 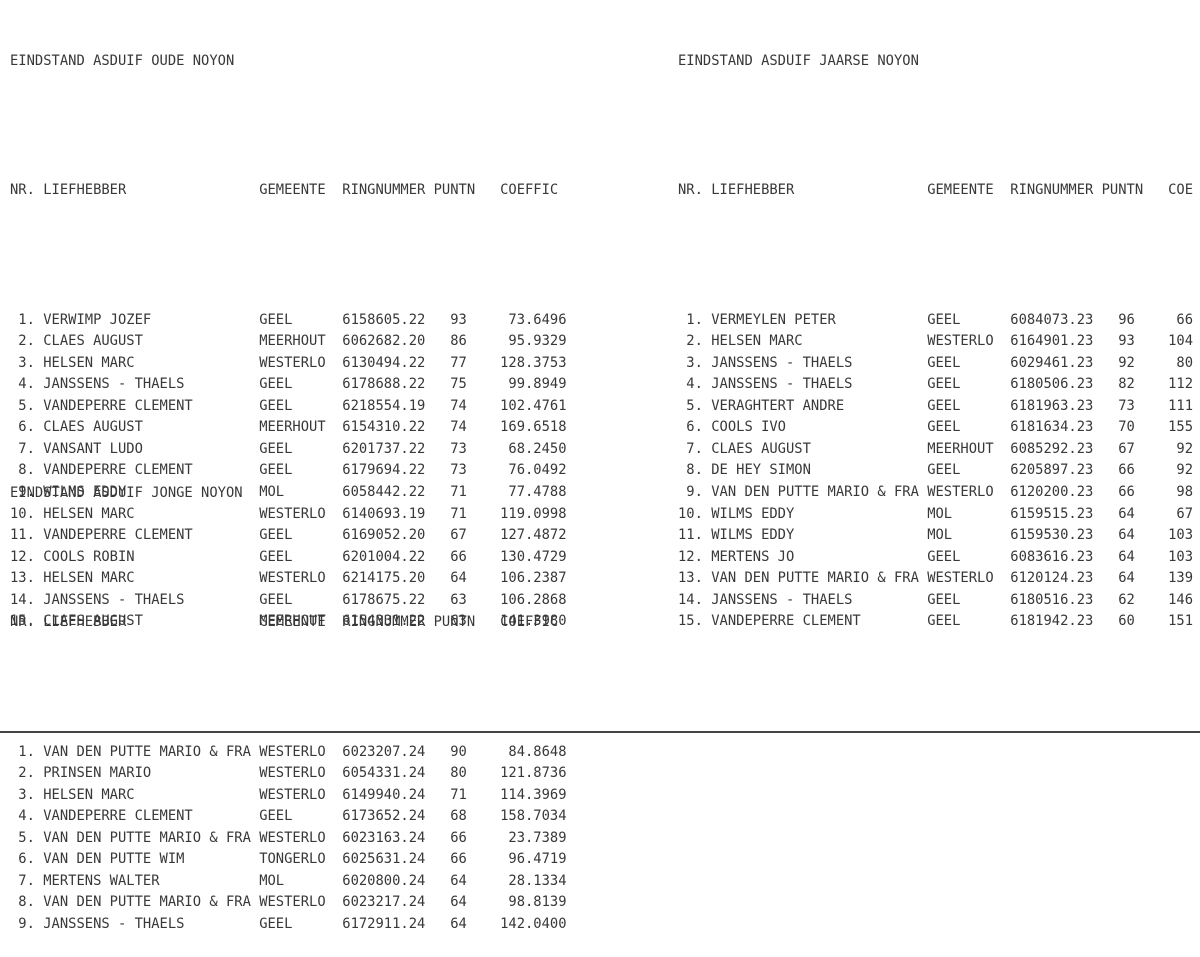 I want to click on table-row: 1. VERMEYLEN PETER GEEL 6084073.23 96 66, so click(x=935, y=319).